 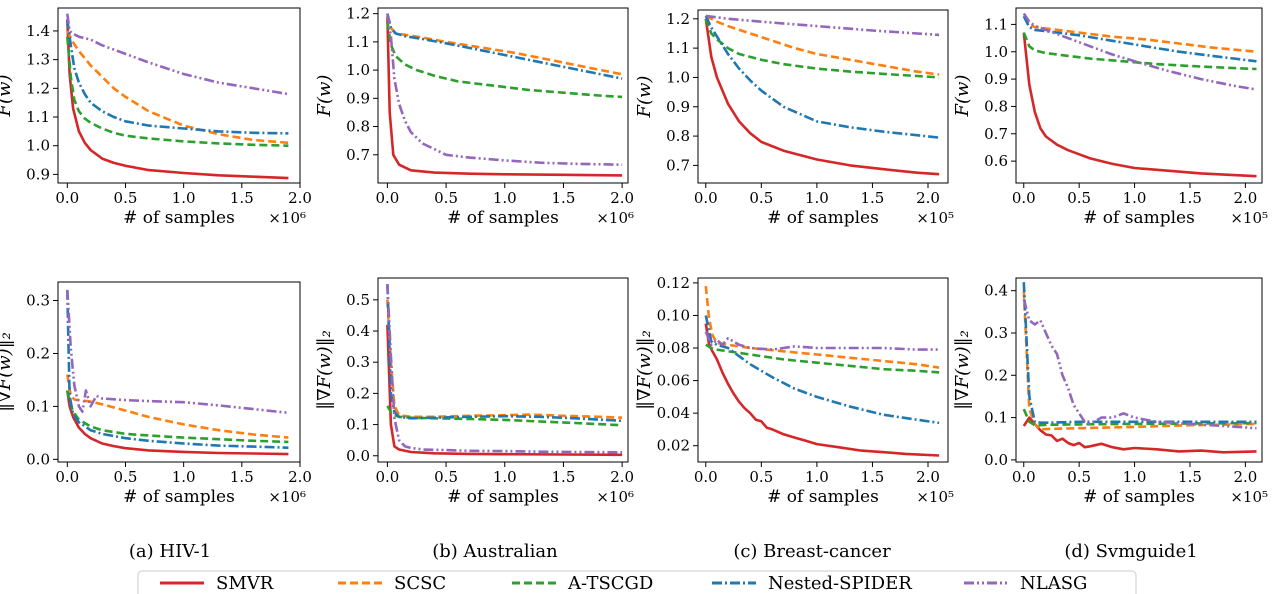 What do you see at coordinates (170, 551) in the screenshot?
I see `caption-a: (a) HIV-1` at bounding box center [170, 551].